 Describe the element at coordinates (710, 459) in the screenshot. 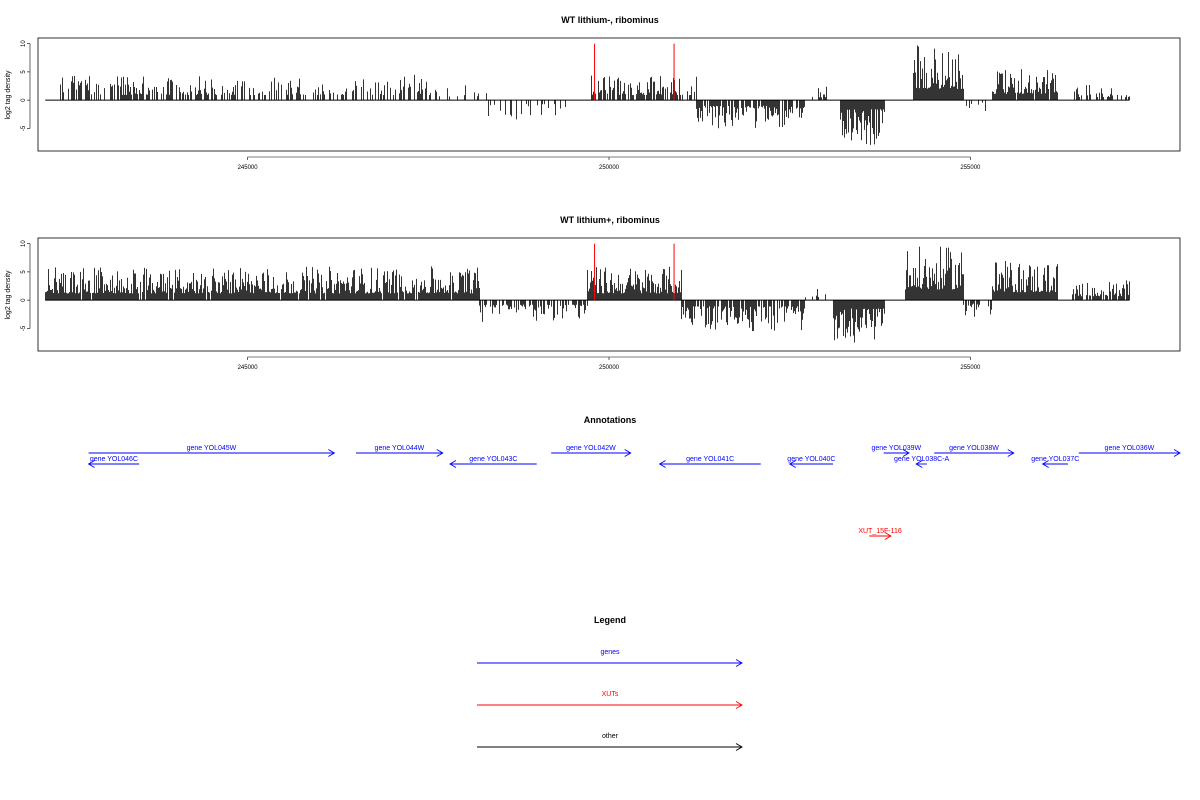

I see `gene-arrow-label: gene YOL041C` at that location.